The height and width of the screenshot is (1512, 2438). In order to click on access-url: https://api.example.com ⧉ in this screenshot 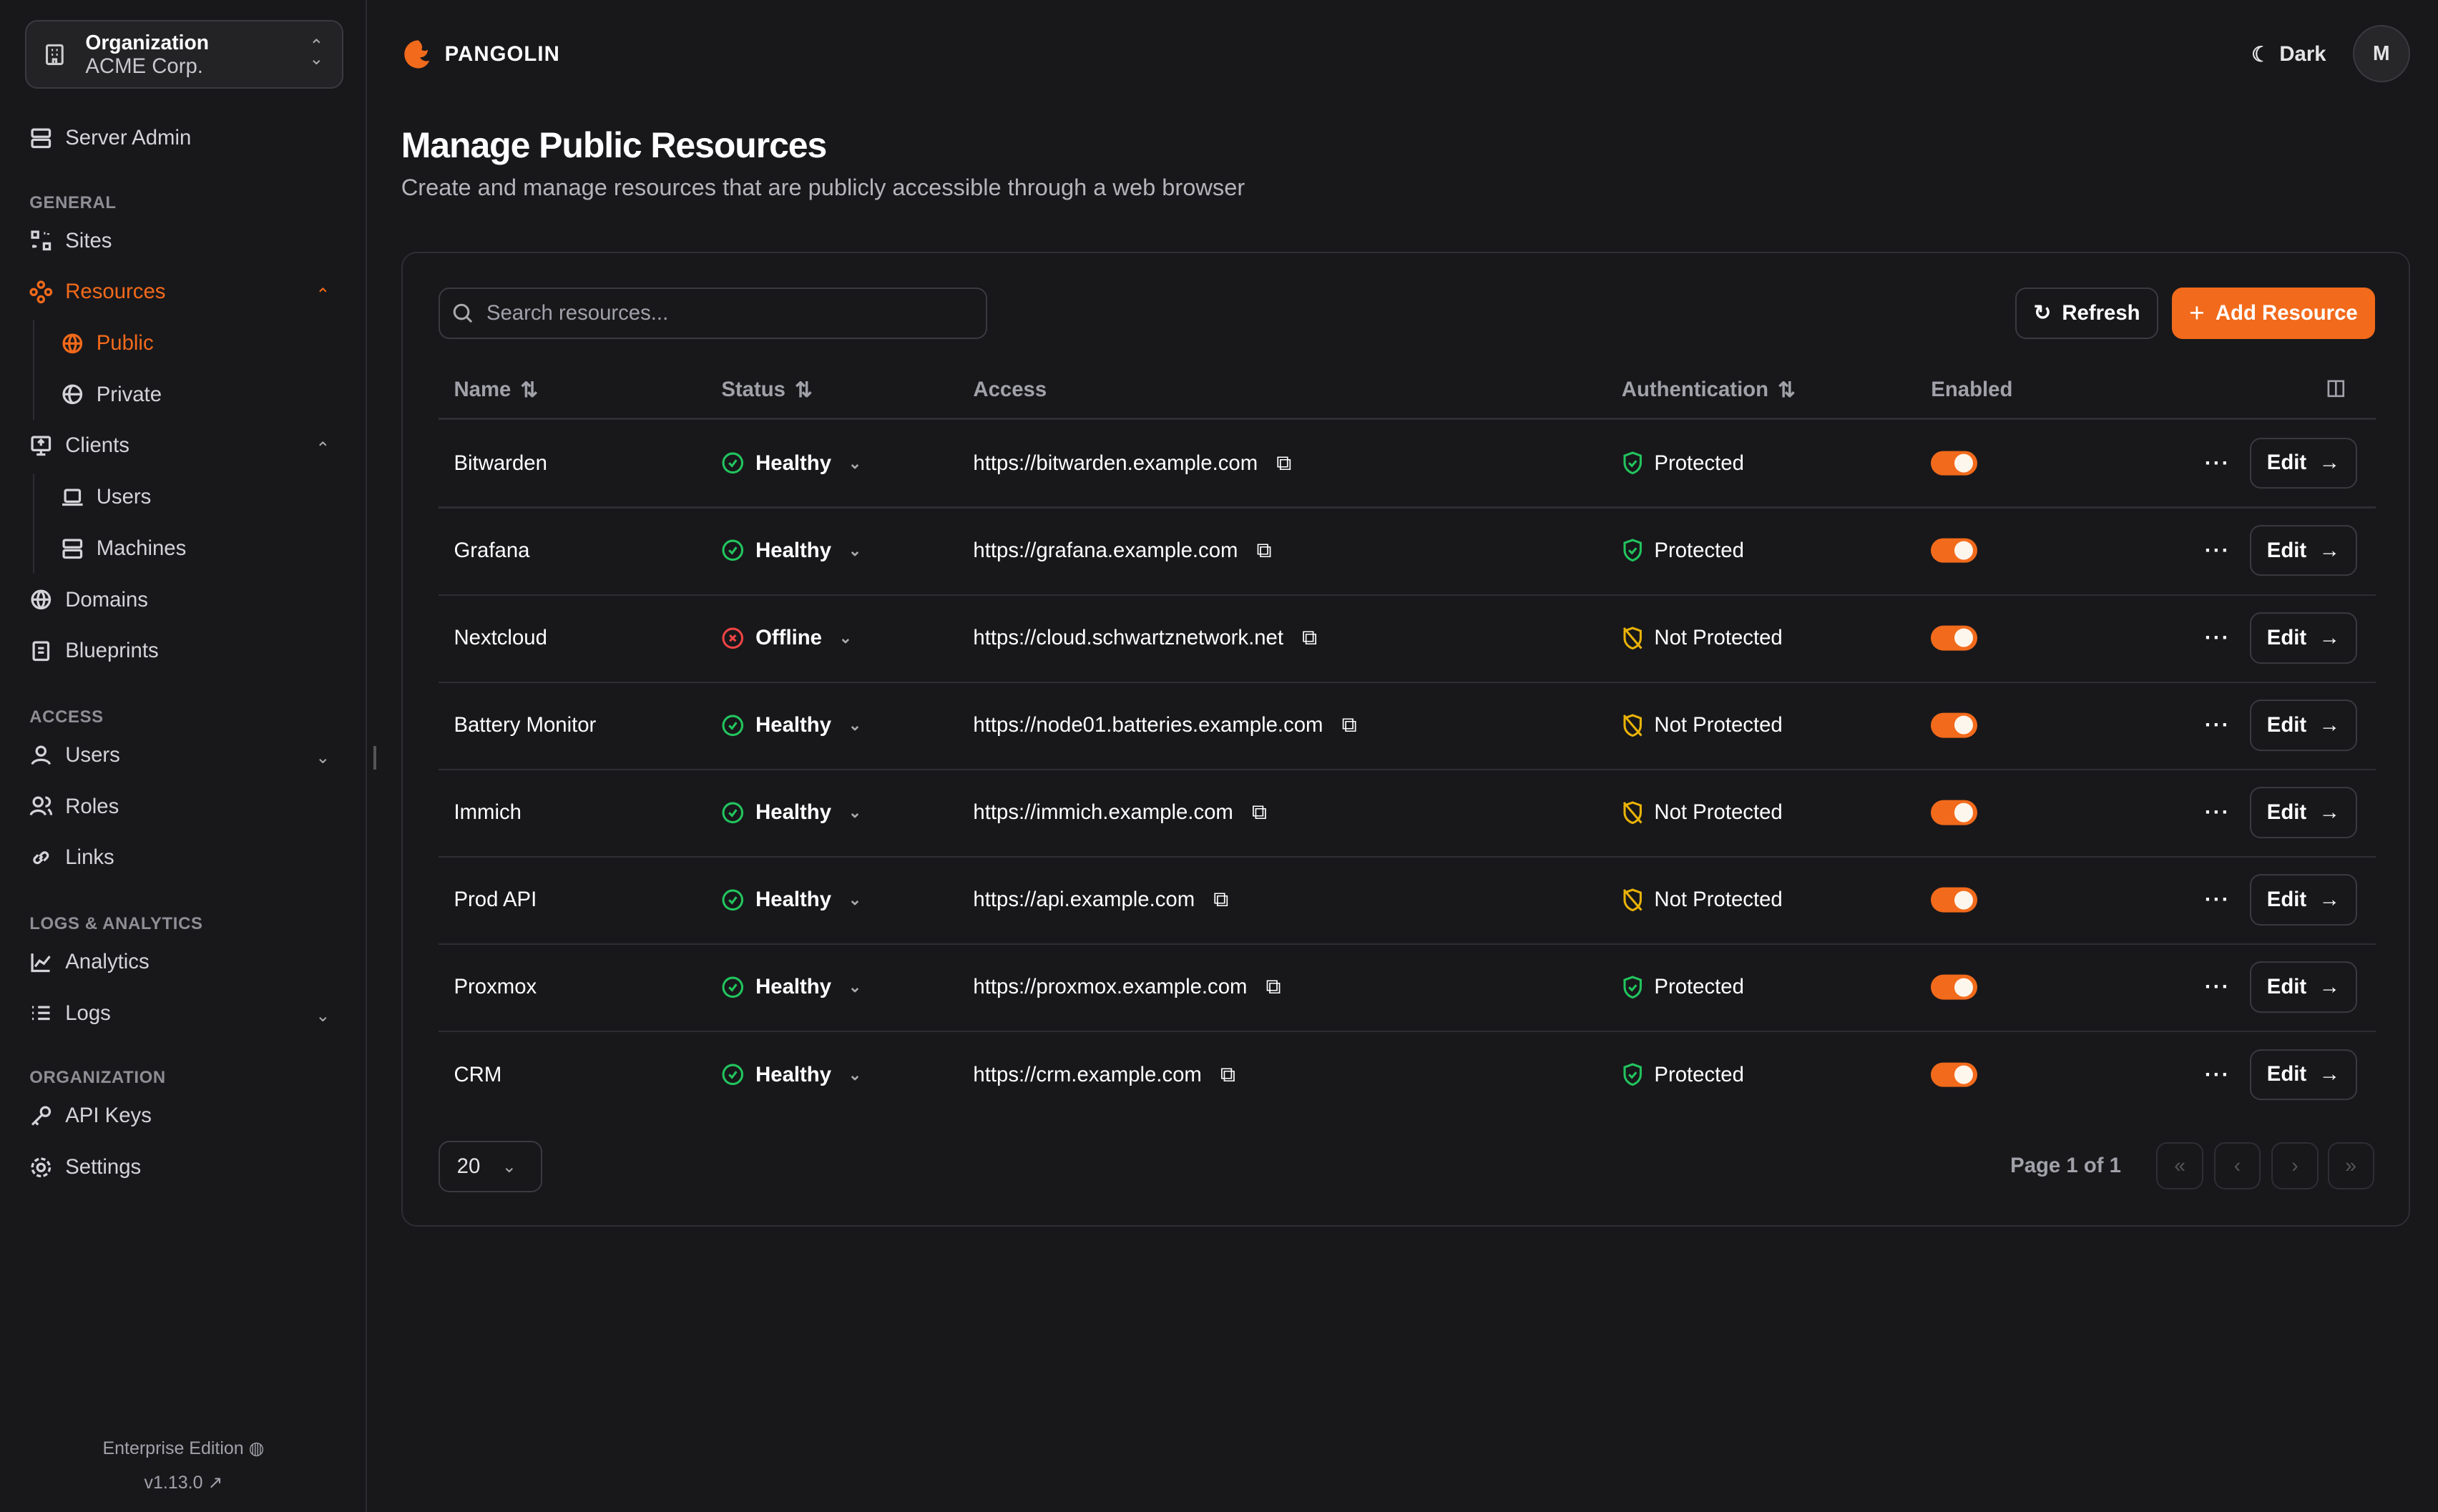, I will do `click(1100, 900)`.